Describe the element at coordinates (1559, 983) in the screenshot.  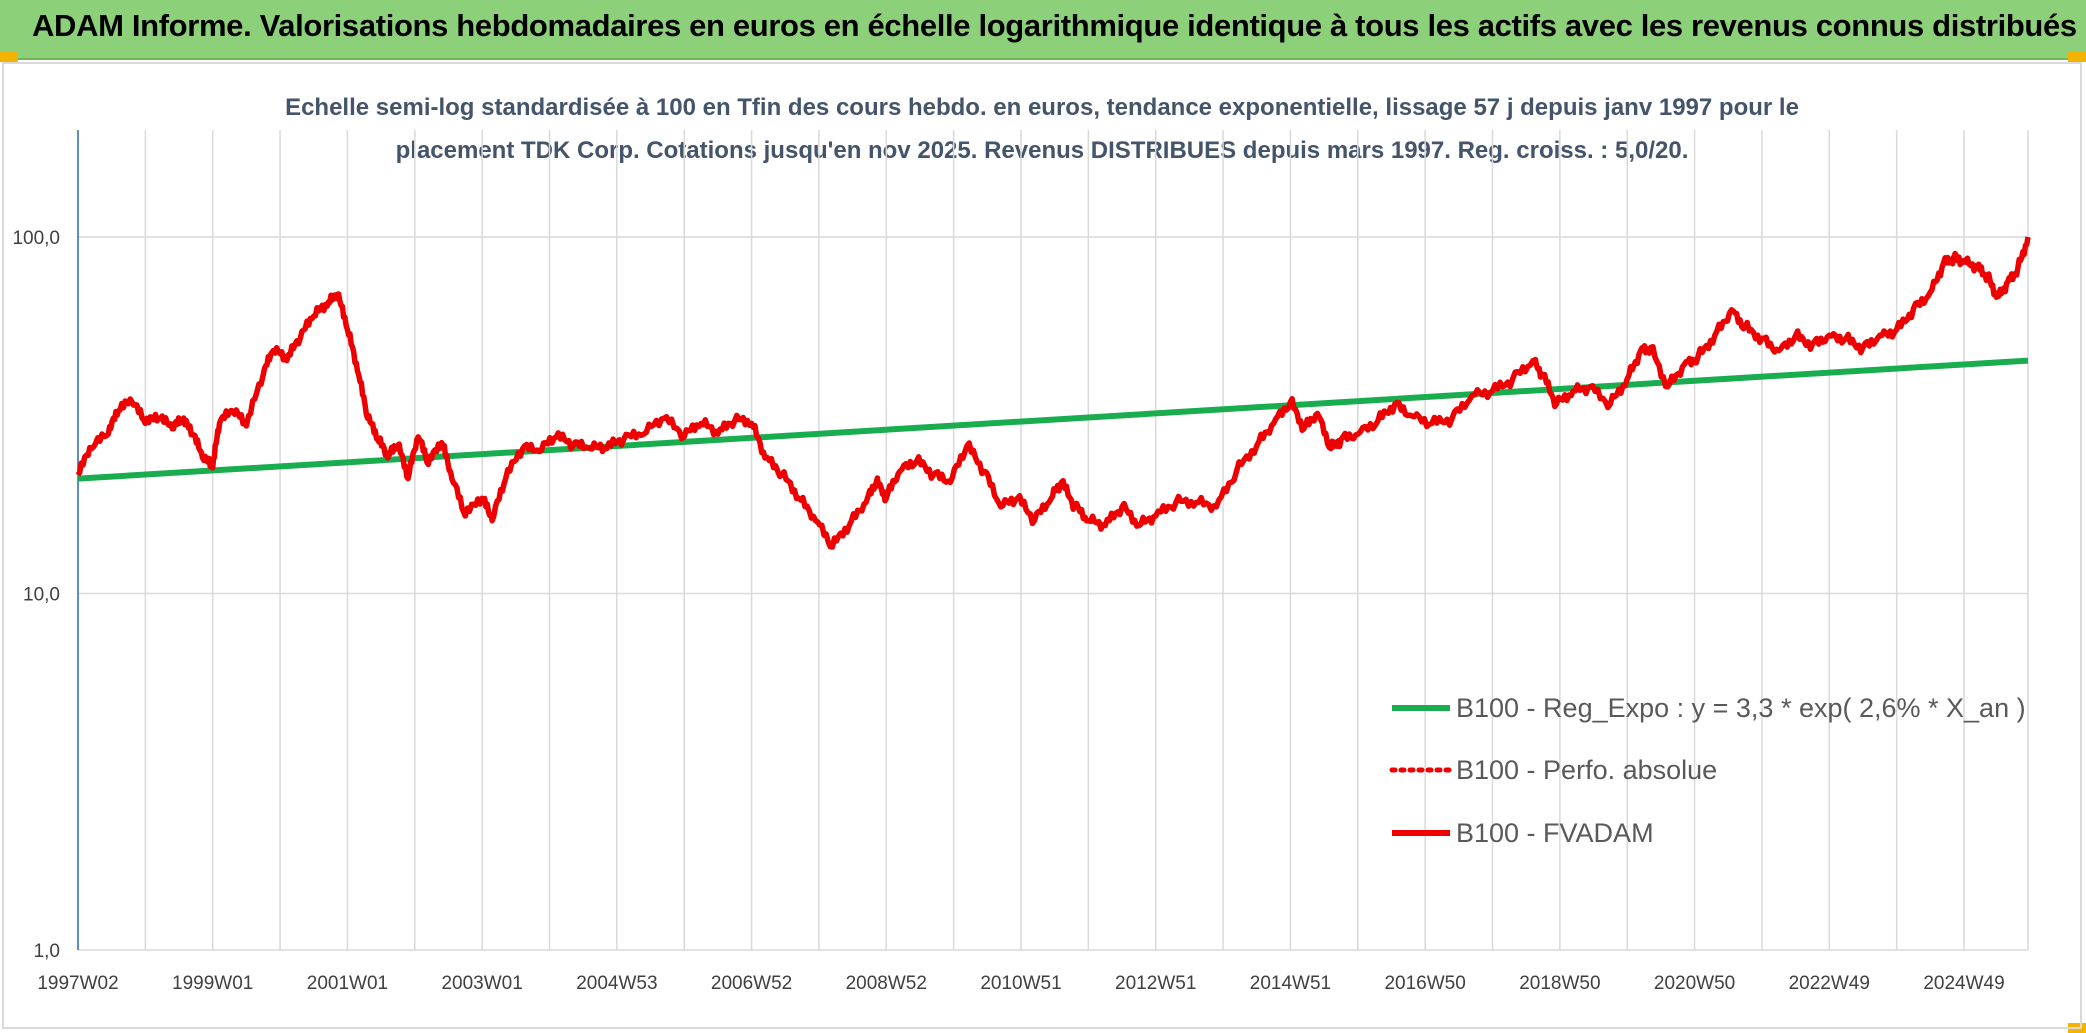
I see `x-tick-label: 2018W50` at that location.